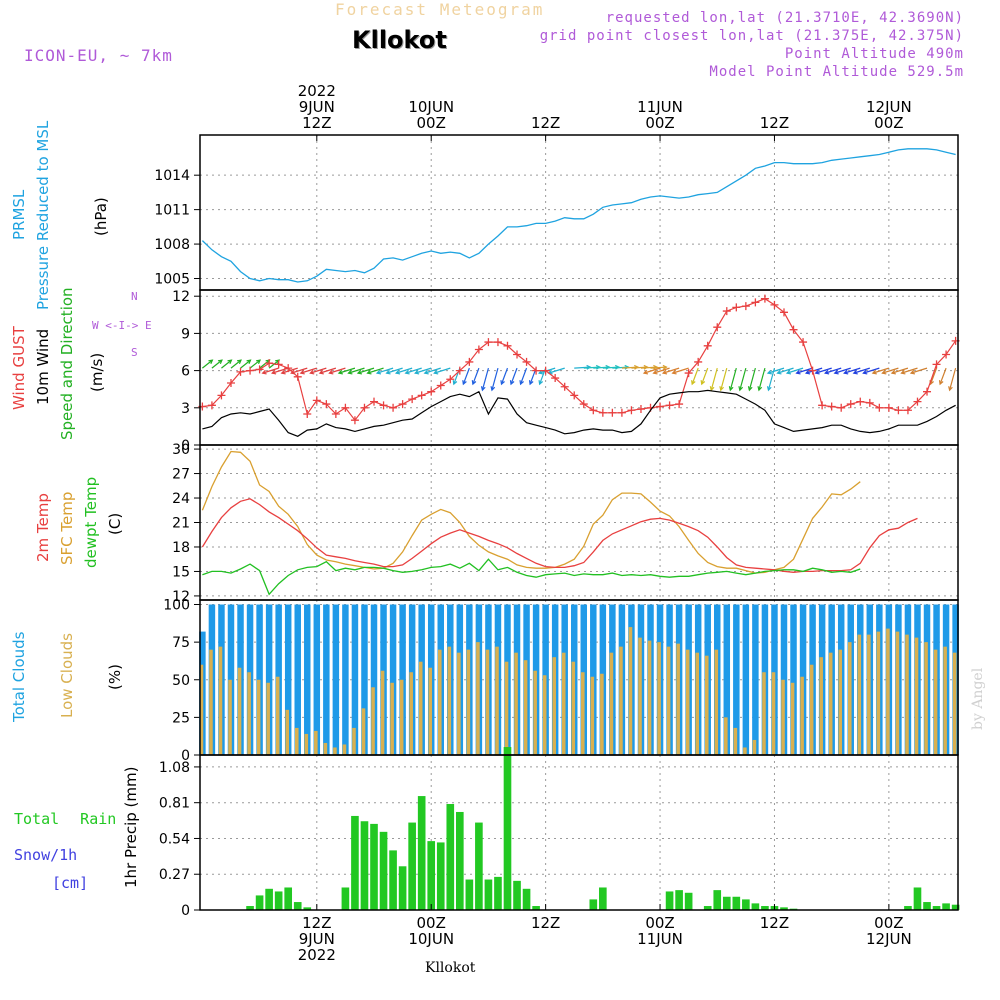 This screenshot has width=1000, height=1000. I want to click on ytick-label: 50, so click(181, 681).